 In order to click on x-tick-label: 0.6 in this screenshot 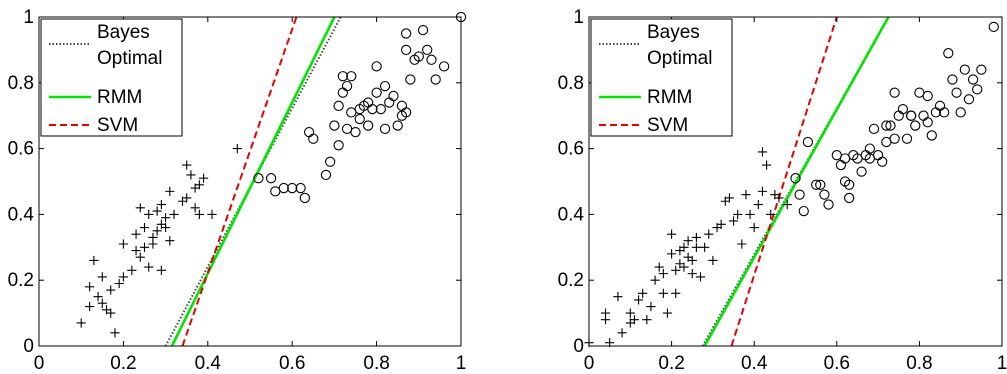, I will do `click(837, 363)`.